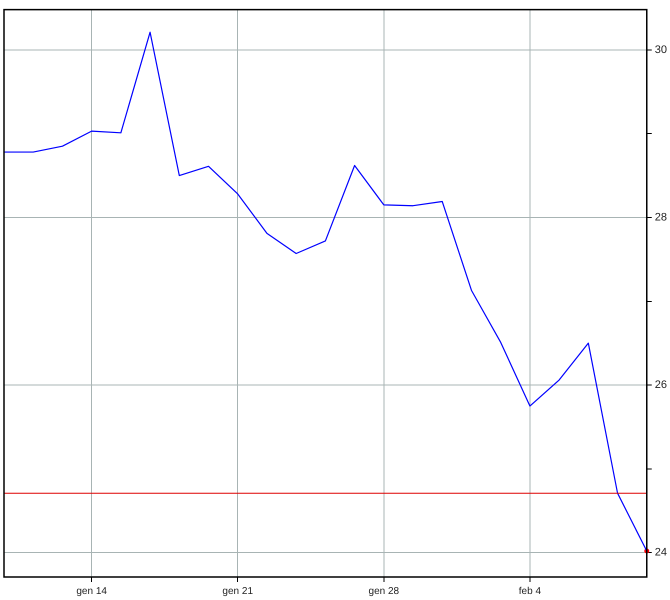  I want to click on x-tick-label: gen 21, so click(238, 591).